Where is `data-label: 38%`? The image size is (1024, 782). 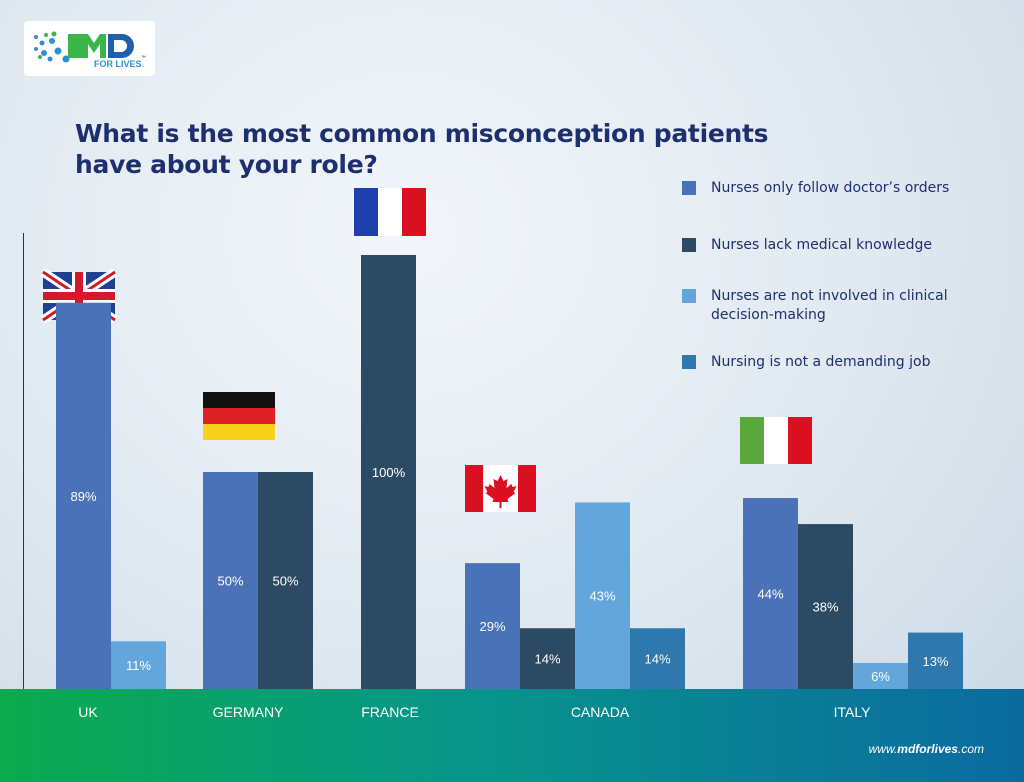 data-label: 38% is located at coordinates (825, 607).